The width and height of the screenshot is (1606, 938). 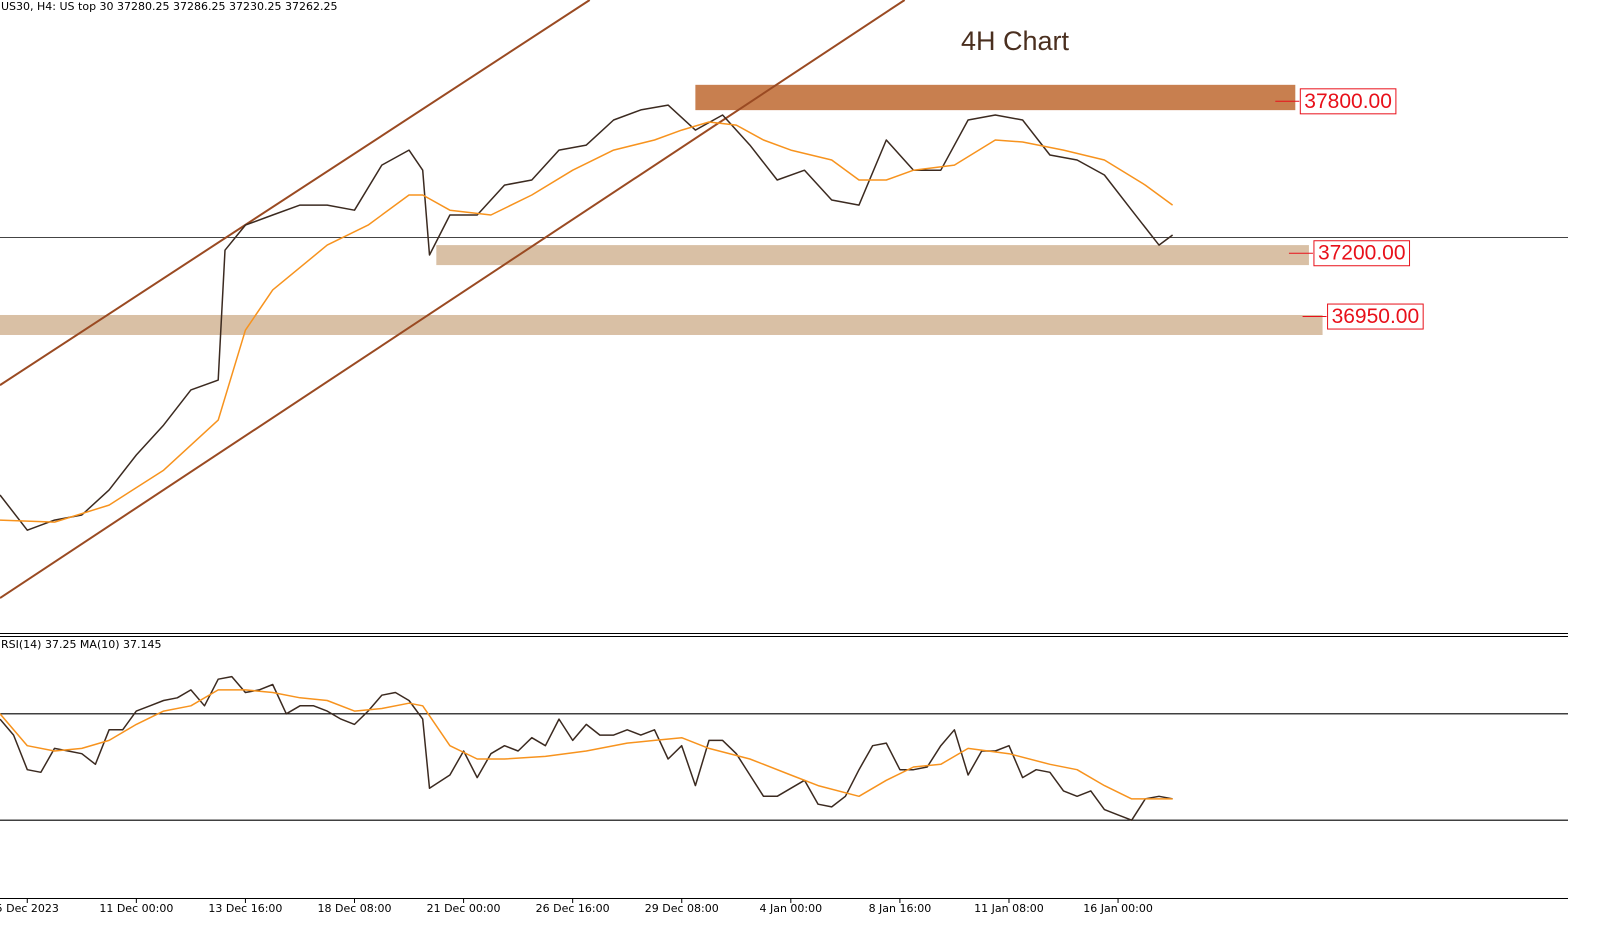 What do you see at coordinates (136, 908) in the screenshot?
I see `x-tick-label: 11 Dec 00:00` at bounding box center [136, 908].